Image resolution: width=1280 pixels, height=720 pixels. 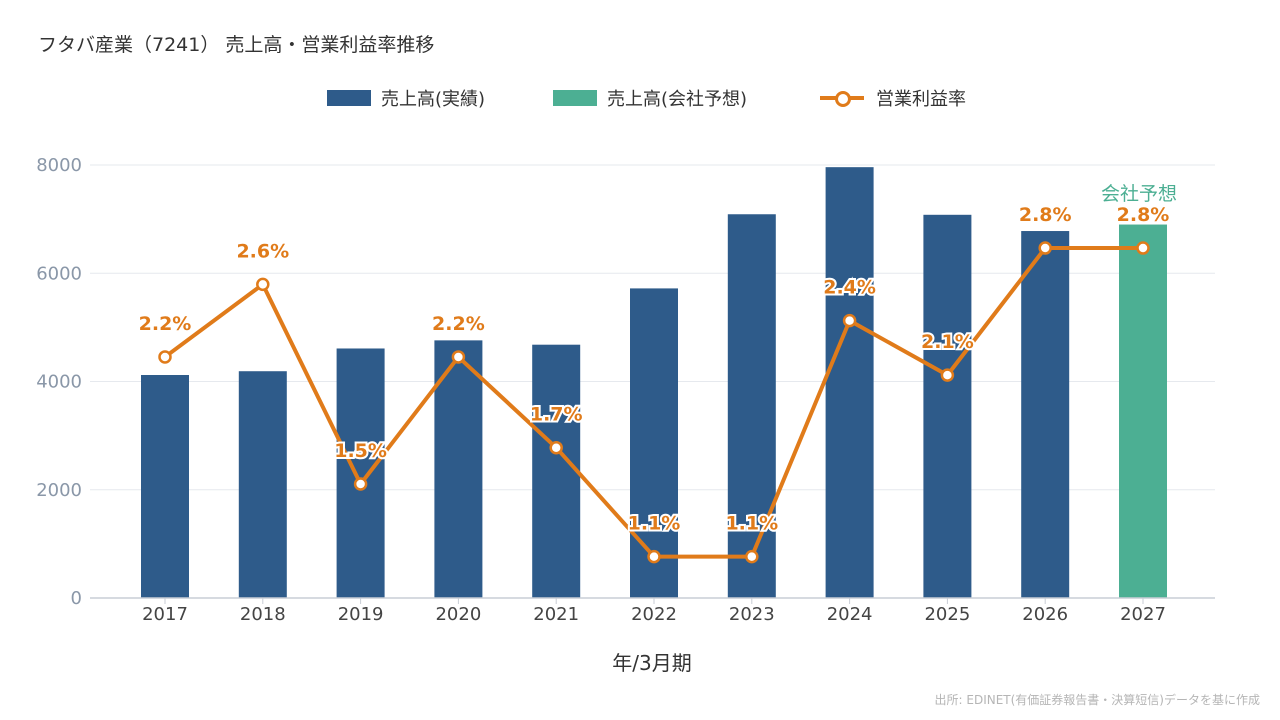 I want to click on y-tick-label-4000: 4000, so click(x=59, y=382).